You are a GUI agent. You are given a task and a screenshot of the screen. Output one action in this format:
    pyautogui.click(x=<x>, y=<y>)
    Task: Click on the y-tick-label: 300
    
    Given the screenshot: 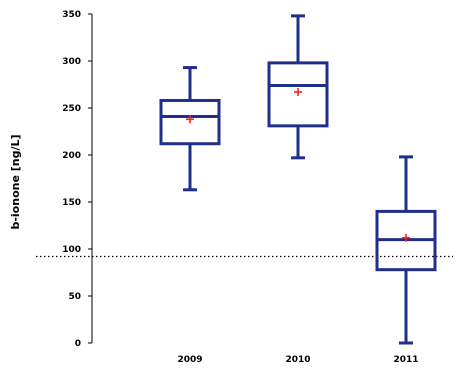 What is the action you would take?
    pyautogui.click(x=71, y=62)
    